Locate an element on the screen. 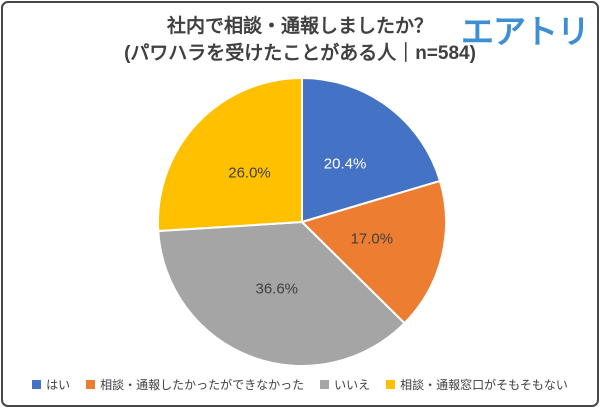 This screenshot has height=409, width=600. legend-item-no-reporting-desk: 相談・通報窓口がそもそもない is located at coordinates (477, 384).